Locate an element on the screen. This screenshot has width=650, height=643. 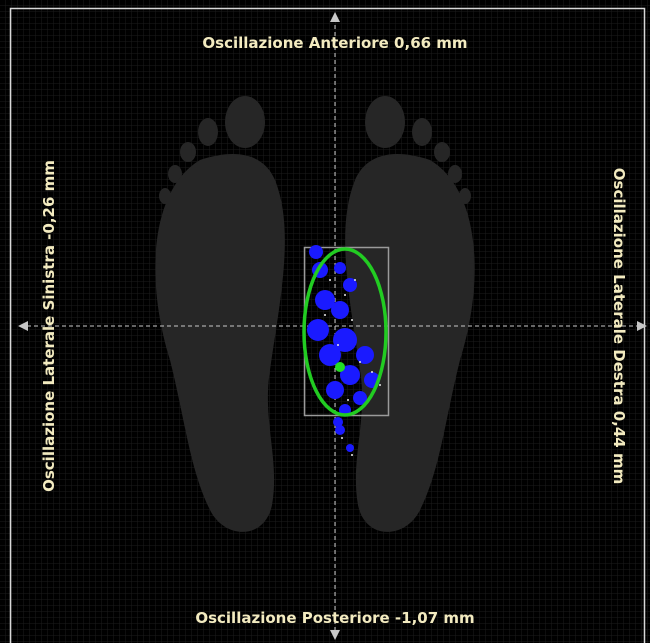
confidence-ellipse is located at coordinates (345, 332).